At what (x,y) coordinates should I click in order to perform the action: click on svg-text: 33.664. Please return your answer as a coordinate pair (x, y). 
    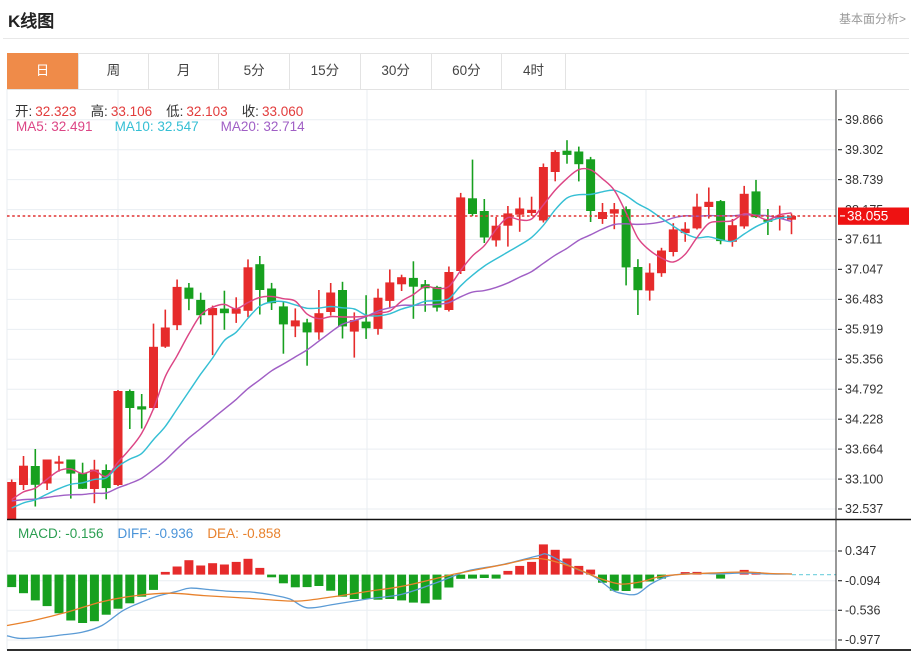
    Looking at the image, I should click on (864, 449).